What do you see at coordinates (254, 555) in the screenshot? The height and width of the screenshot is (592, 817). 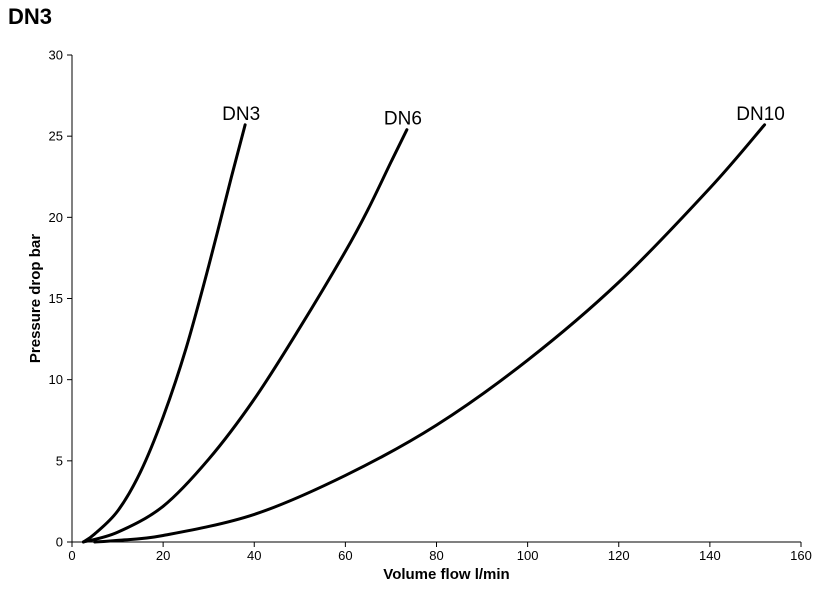 I see `x-tick-label: 40` at bounding box center [254, 555].